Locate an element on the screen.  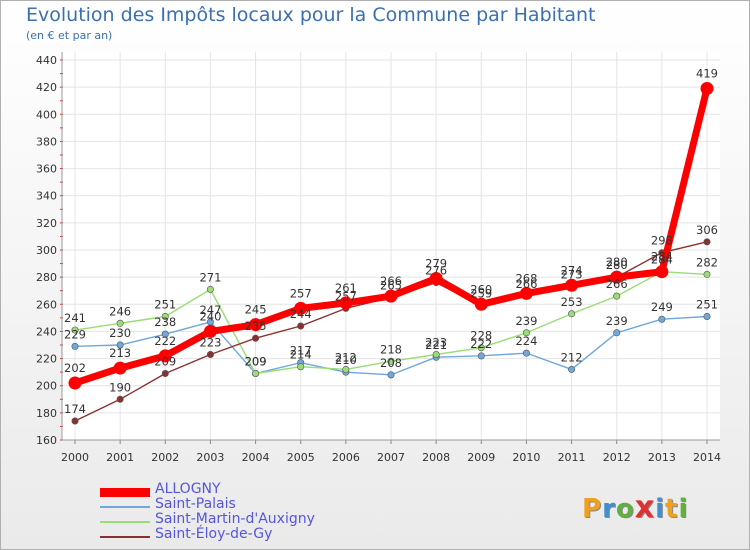
y-tick-label: 160 is located at coordinates (46, 440).